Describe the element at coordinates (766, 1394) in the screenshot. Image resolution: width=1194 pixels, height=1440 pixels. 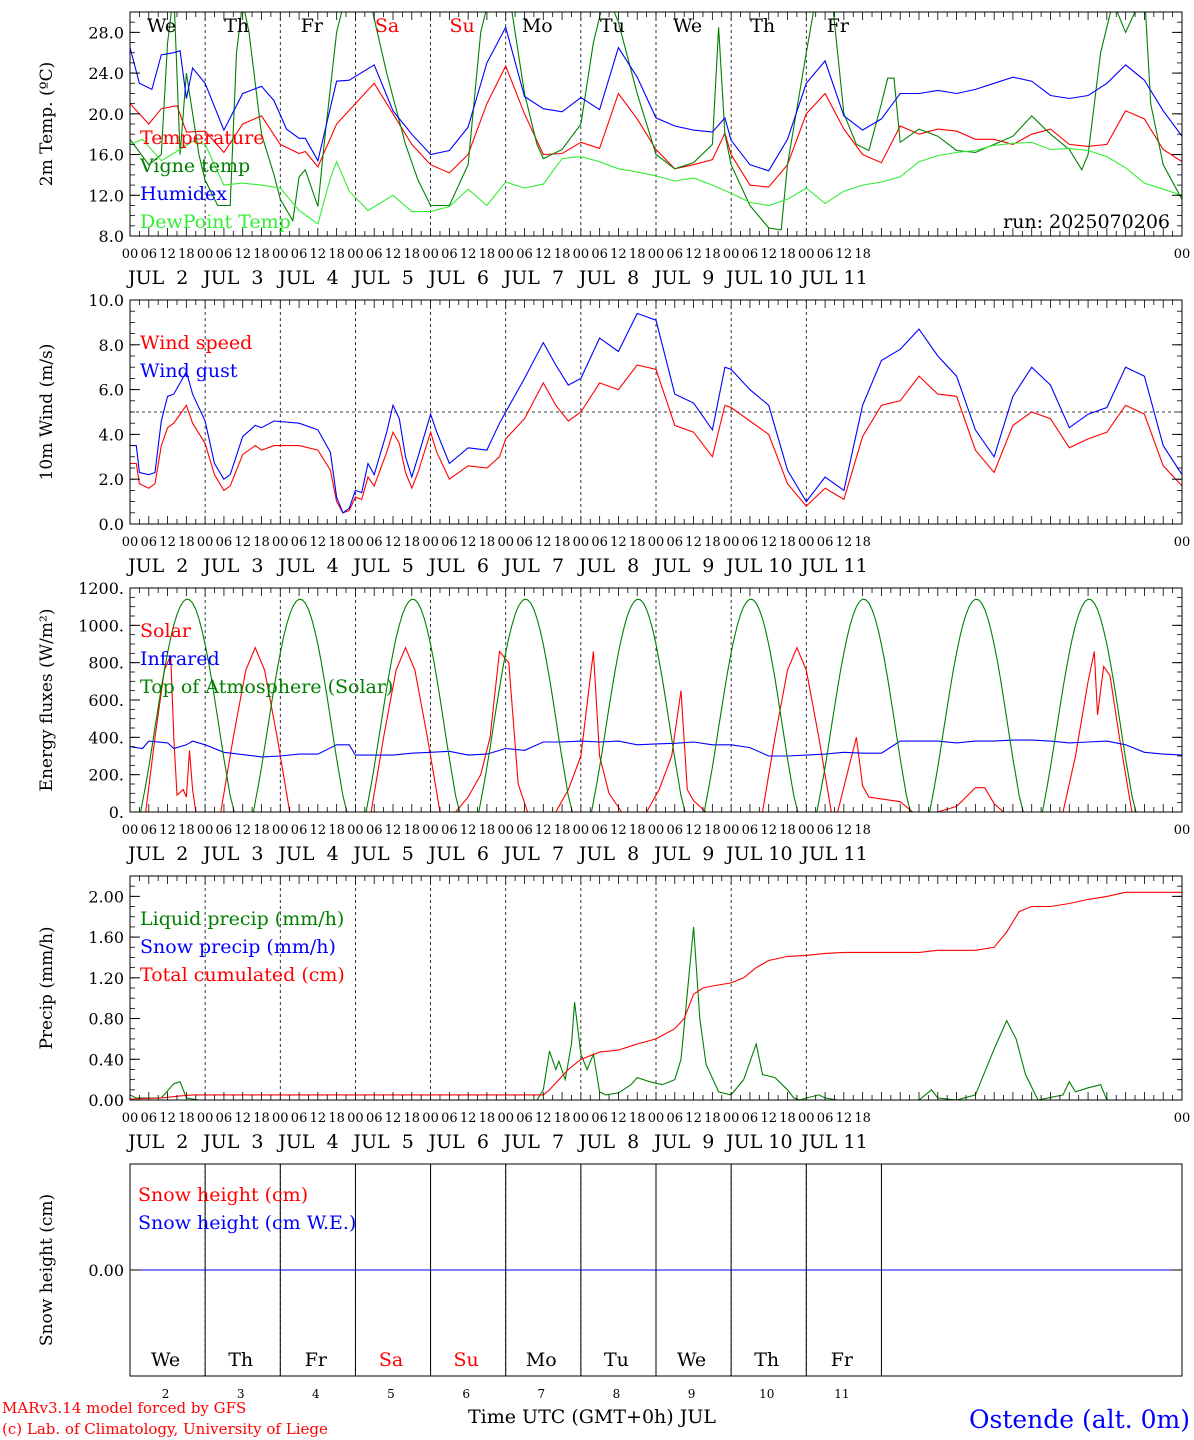
I see `day-number-label: 10` at that location.